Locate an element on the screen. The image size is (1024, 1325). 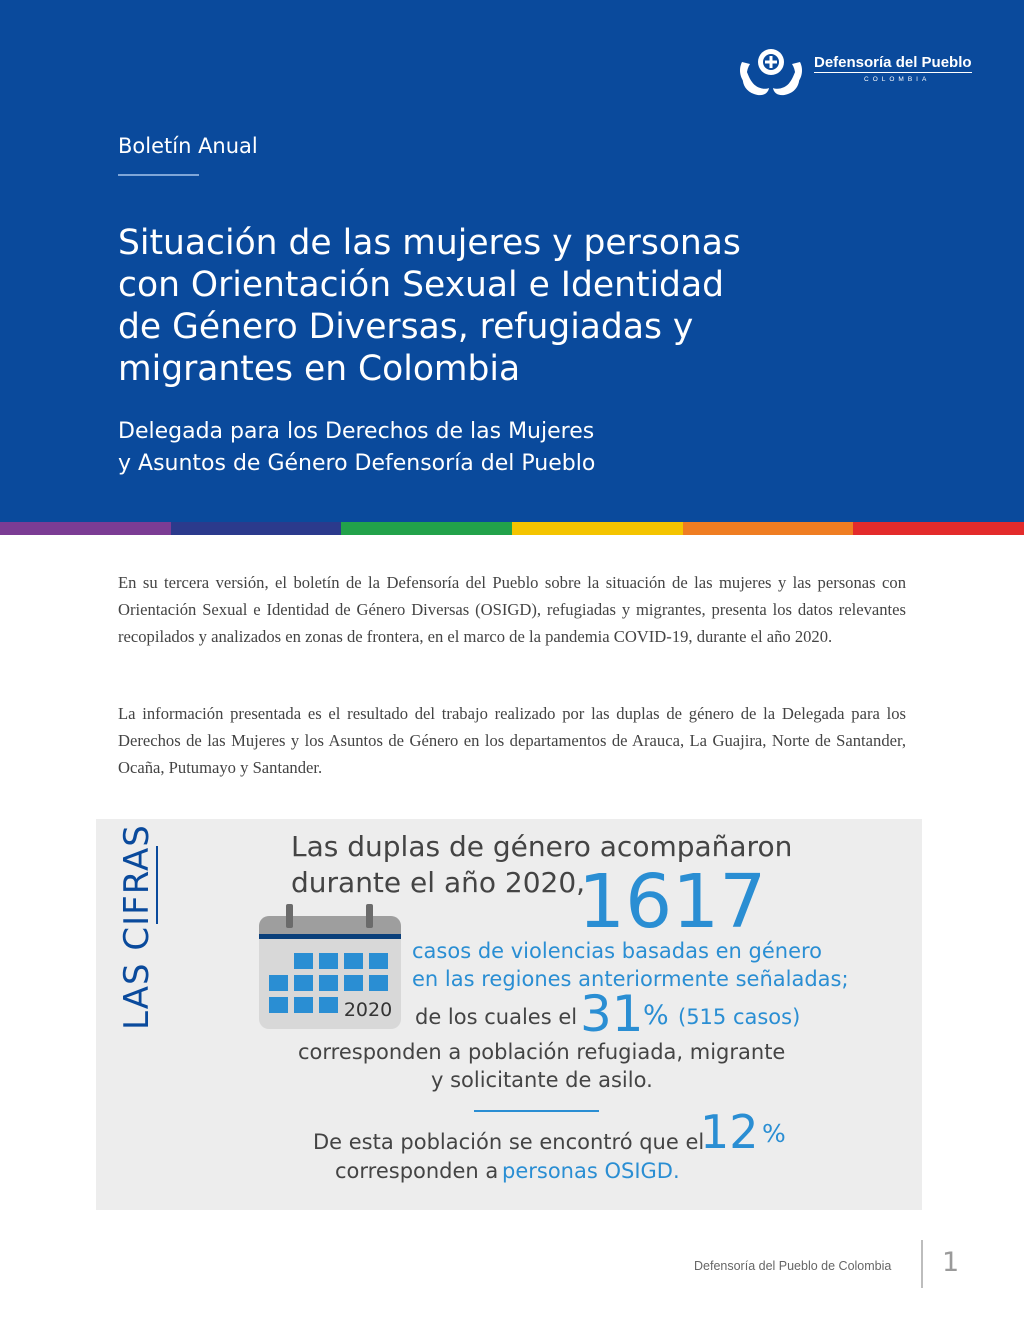
lead-line-2: durante el año 2020, is located at coordinates (438, 882).